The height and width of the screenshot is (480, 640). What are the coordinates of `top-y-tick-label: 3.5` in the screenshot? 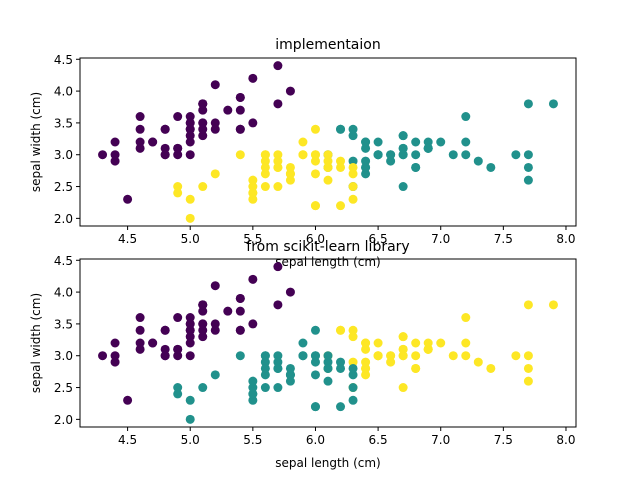 It's located at (63, 123).